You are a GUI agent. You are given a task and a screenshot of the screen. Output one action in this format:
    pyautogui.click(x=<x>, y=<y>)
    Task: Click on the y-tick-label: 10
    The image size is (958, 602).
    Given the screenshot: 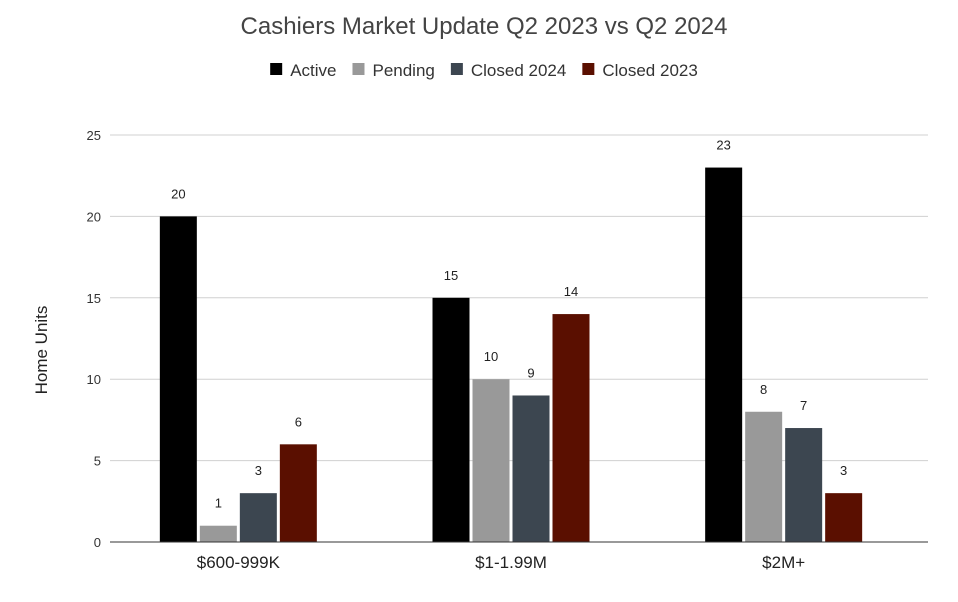 What is the action you would take?
    pyautogui.click(x=94, y=379)
    